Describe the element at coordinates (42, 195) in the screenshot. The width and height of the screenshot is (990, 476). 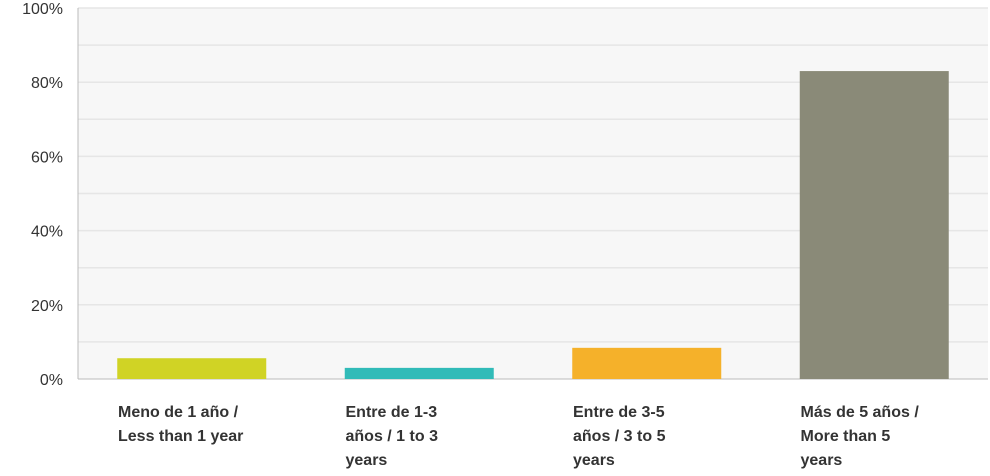
I see `y-tick-labels: 0% 20% 40% 60% 80% 100%` at that location.